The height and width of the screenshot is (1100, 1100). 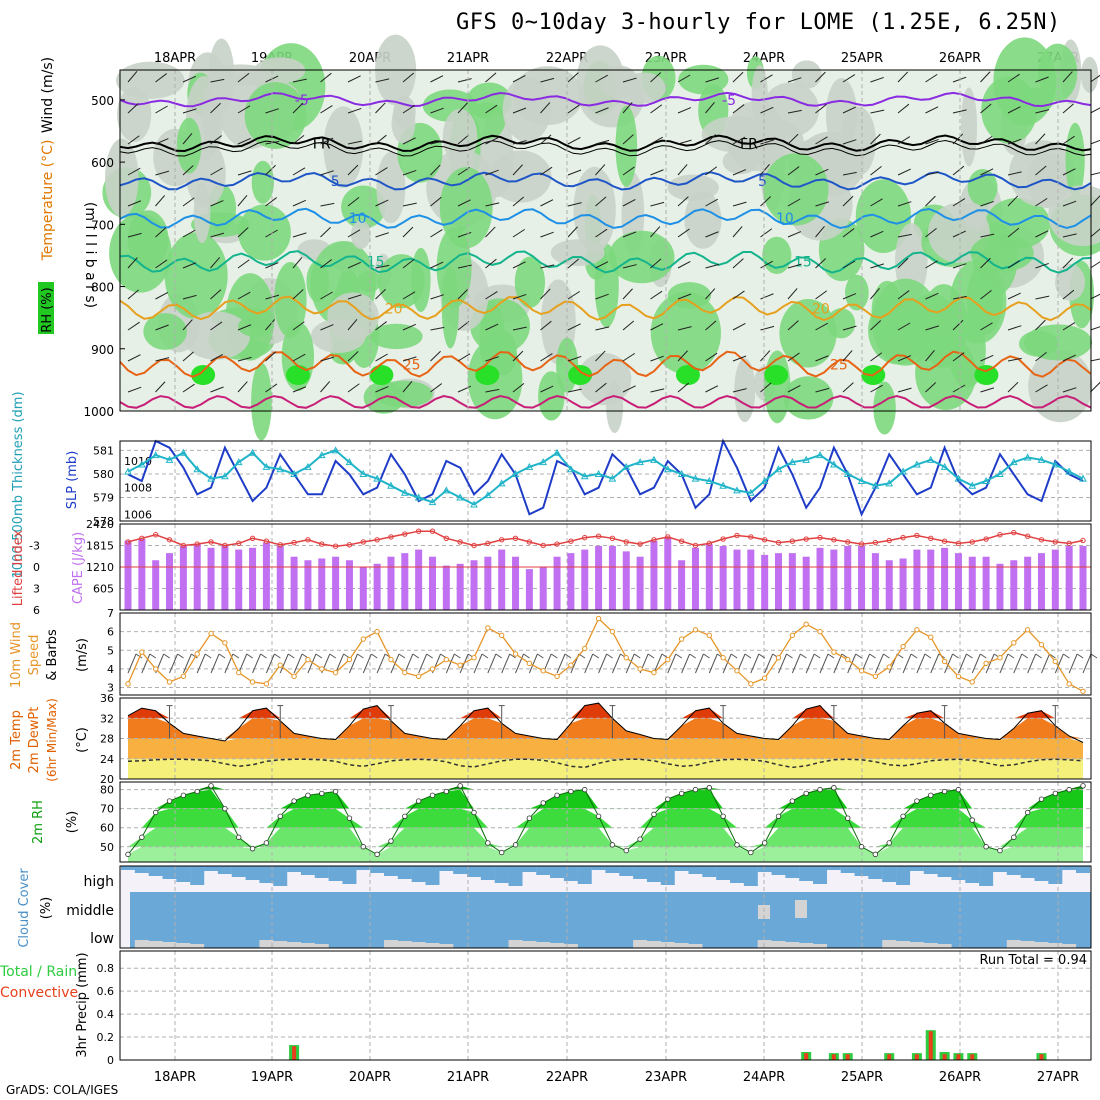 I want to click on precip-convective-bar, so click(x=294, y=1053).